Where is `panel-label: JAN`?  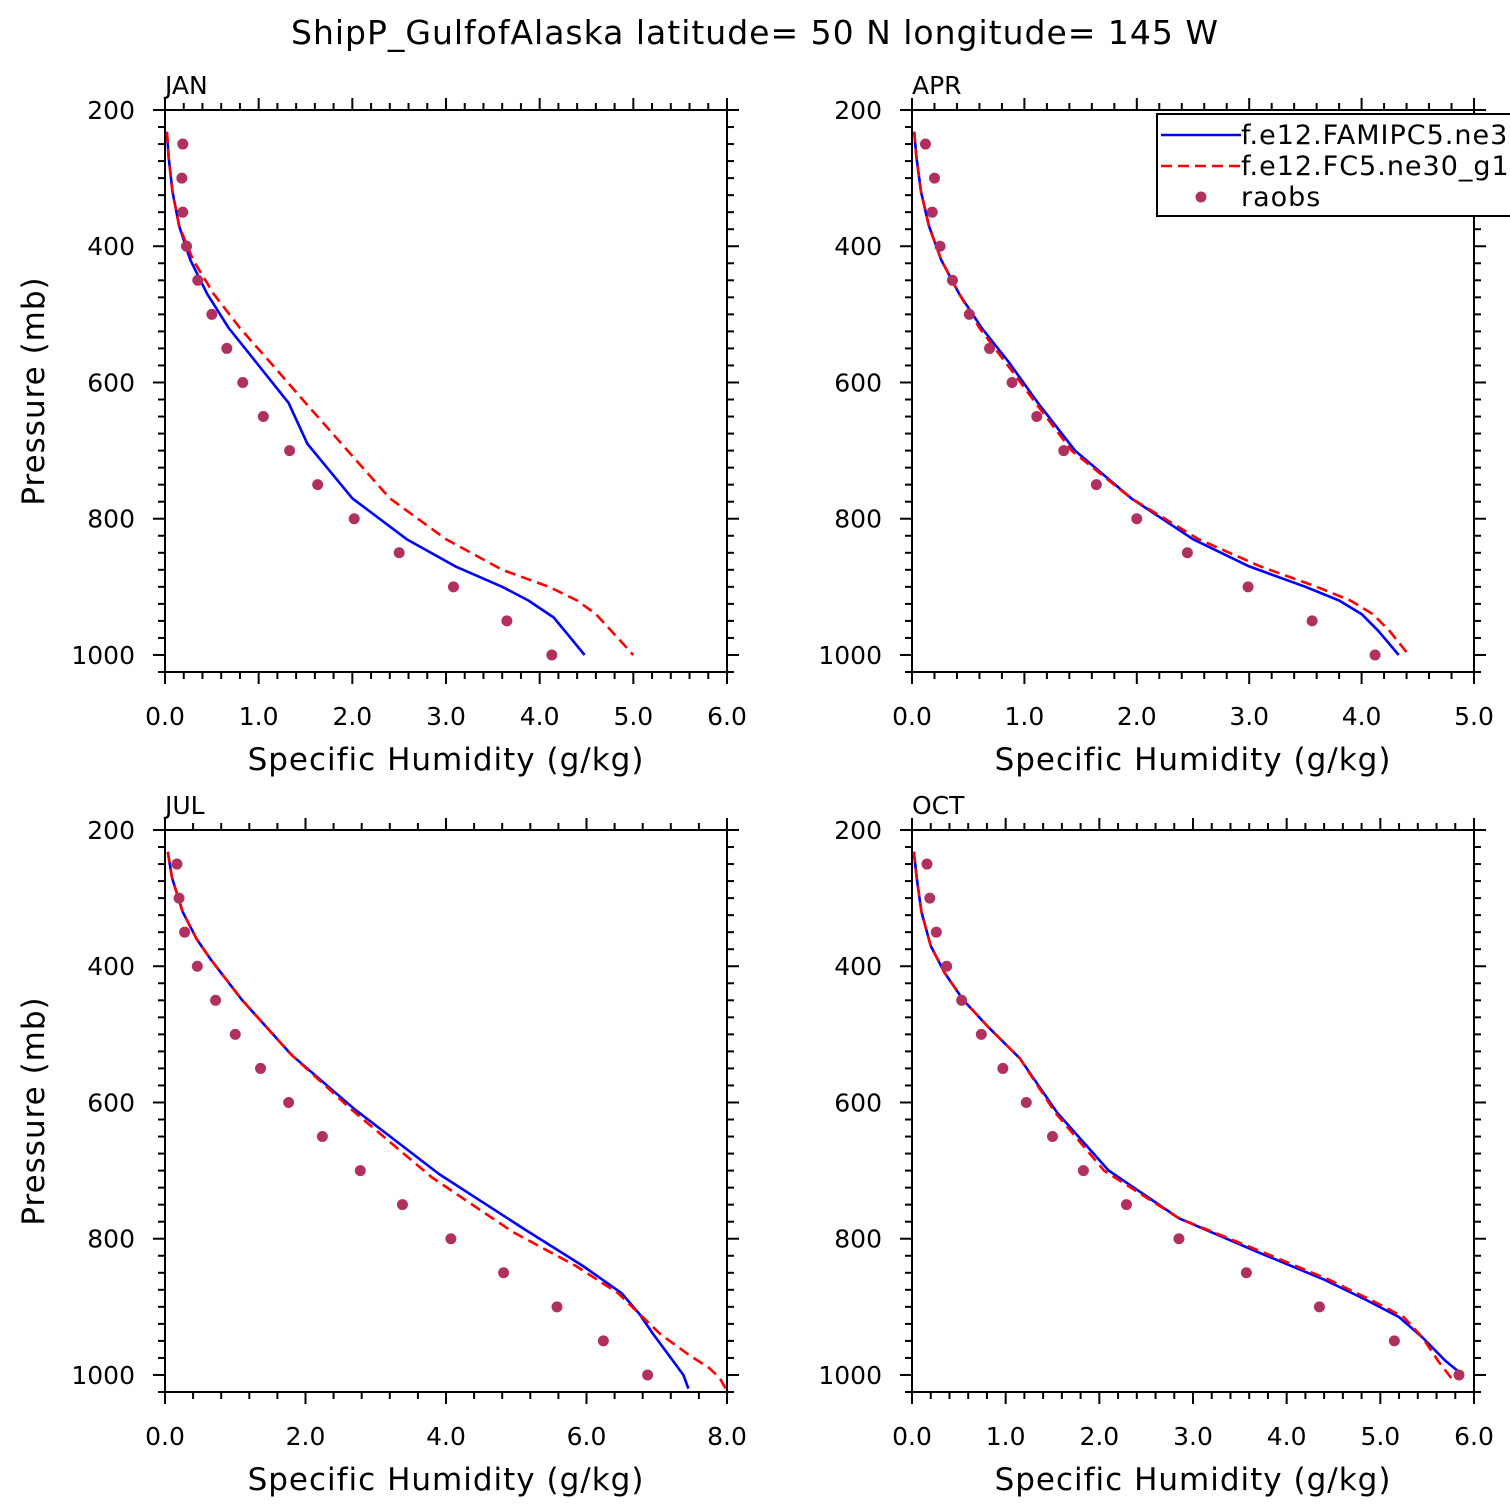 panel-label: JAN is located at coordinates (185, 85).